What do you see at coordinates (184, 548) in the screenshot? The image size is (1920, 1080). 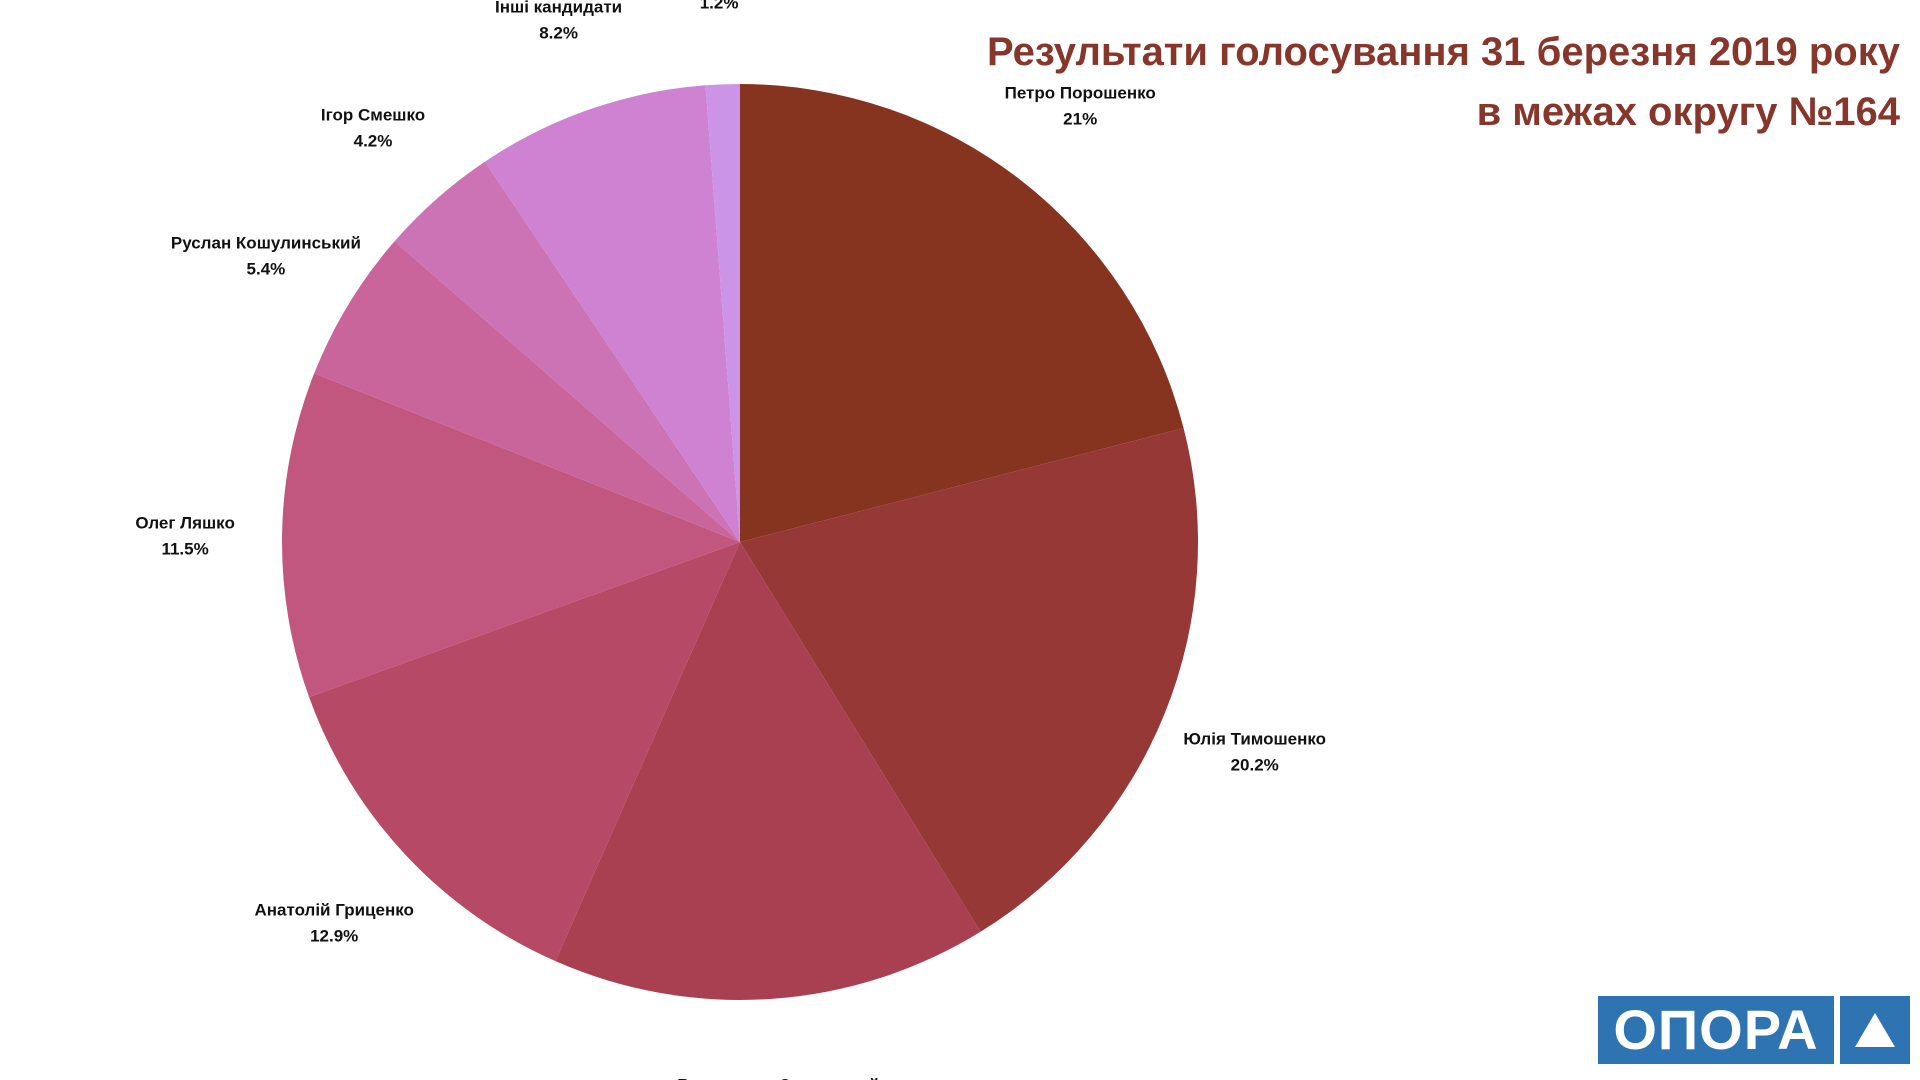 I see `slice-value-label-5: 11.5%` at bounding box center [184, 548].